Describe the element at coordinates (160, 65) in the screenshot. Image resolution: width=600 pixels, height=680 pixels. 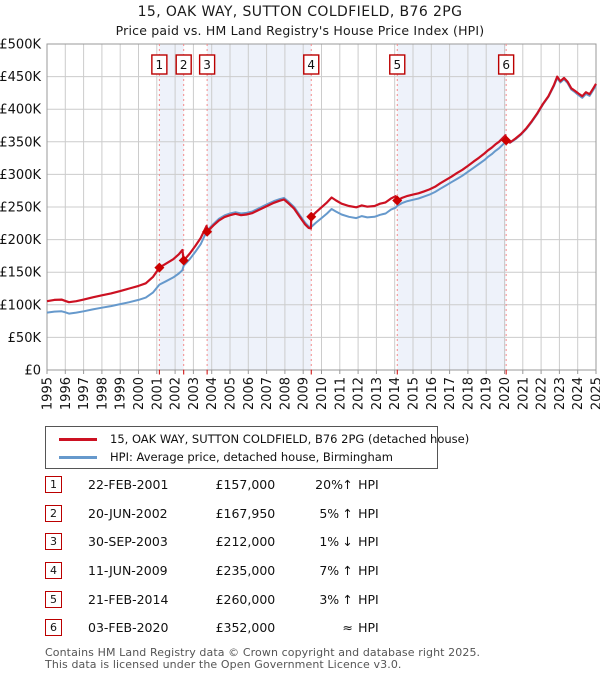
I see `svg-text: 1` at that location.